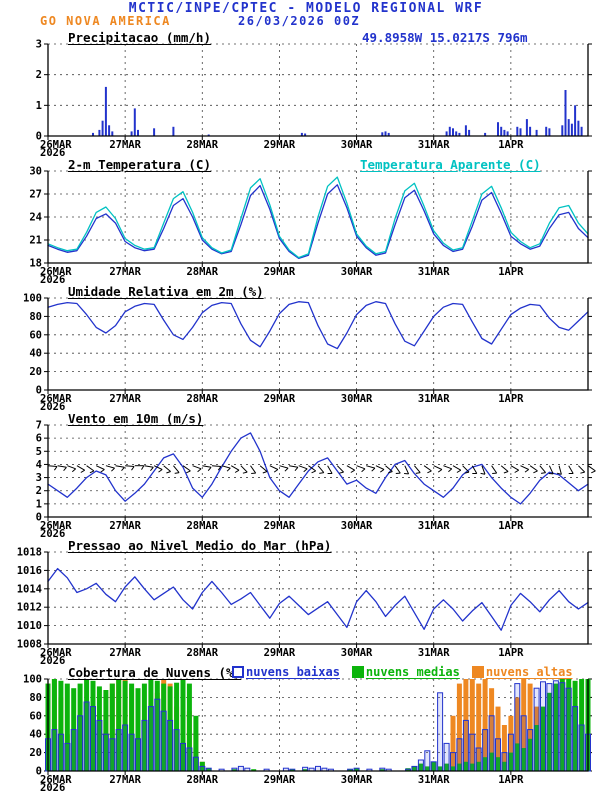 The height and width of the screenshot is (792, 612). What do you see at coordinates (200, 545) in the screenshot?
I see `panel-title-pressure: Pressao ao Nivel Medio do Mar (hPa)` at bounding box center [200, 545].